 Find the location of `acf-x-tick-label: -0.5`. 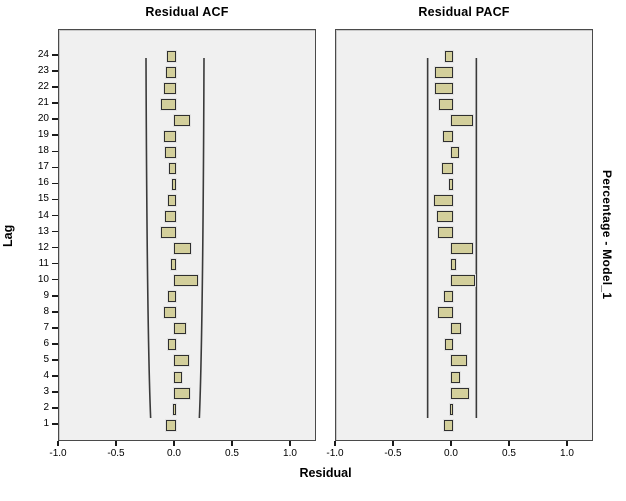

acf-x-tick-label: -0.5 is located at coordinates (116, 453).